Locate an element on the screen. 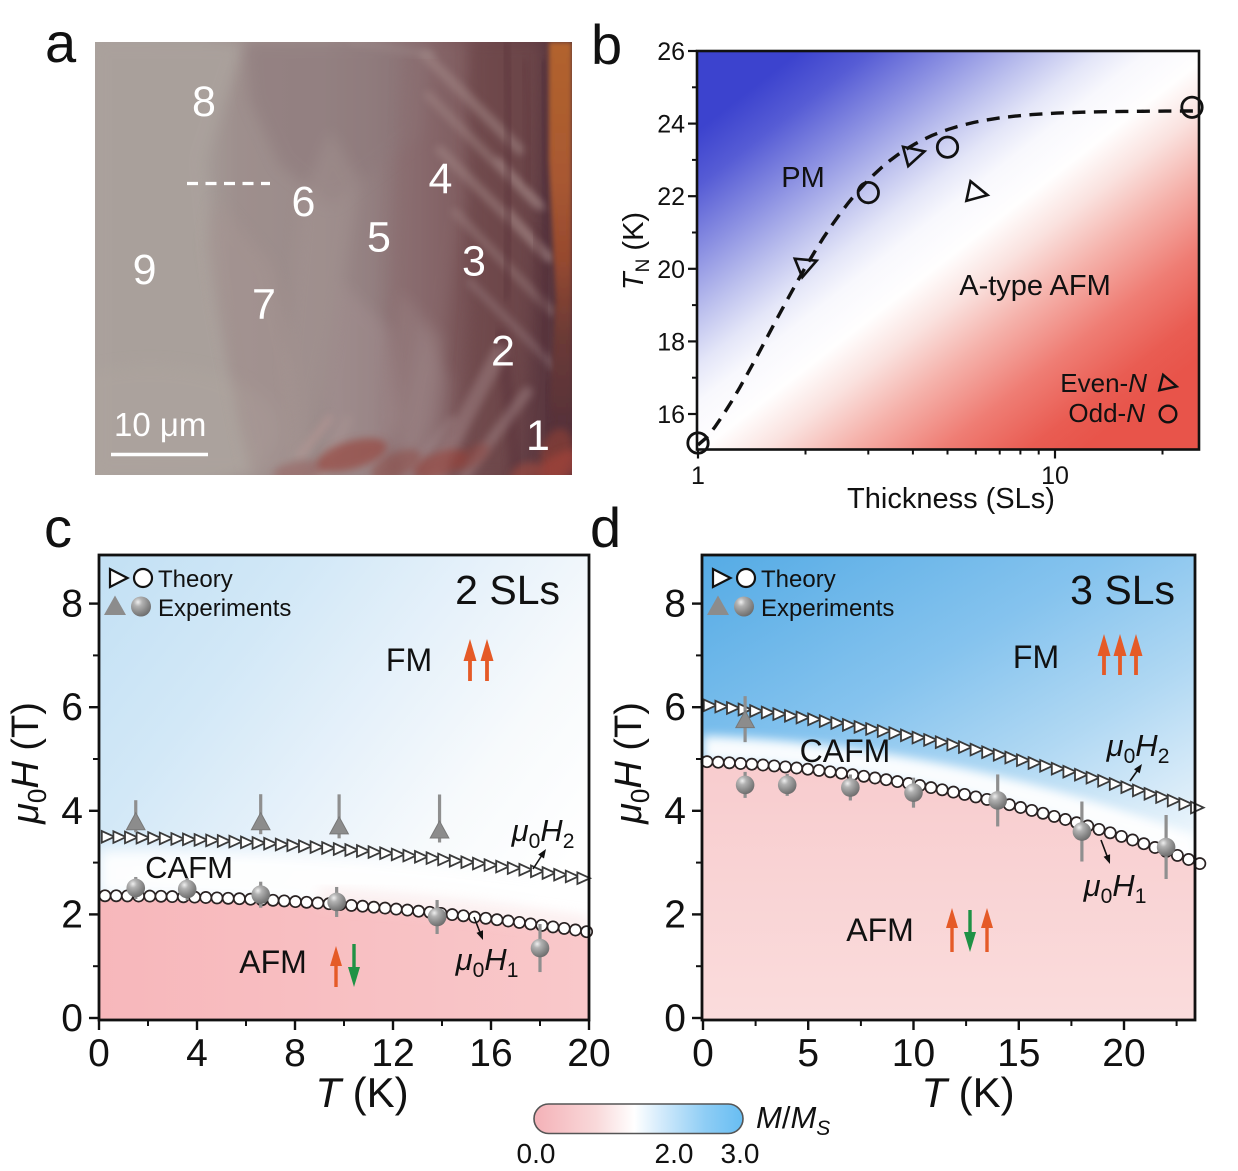 The image size is (1238, 1171). svg-text: TN (K) is located at coordinates (636, 251).